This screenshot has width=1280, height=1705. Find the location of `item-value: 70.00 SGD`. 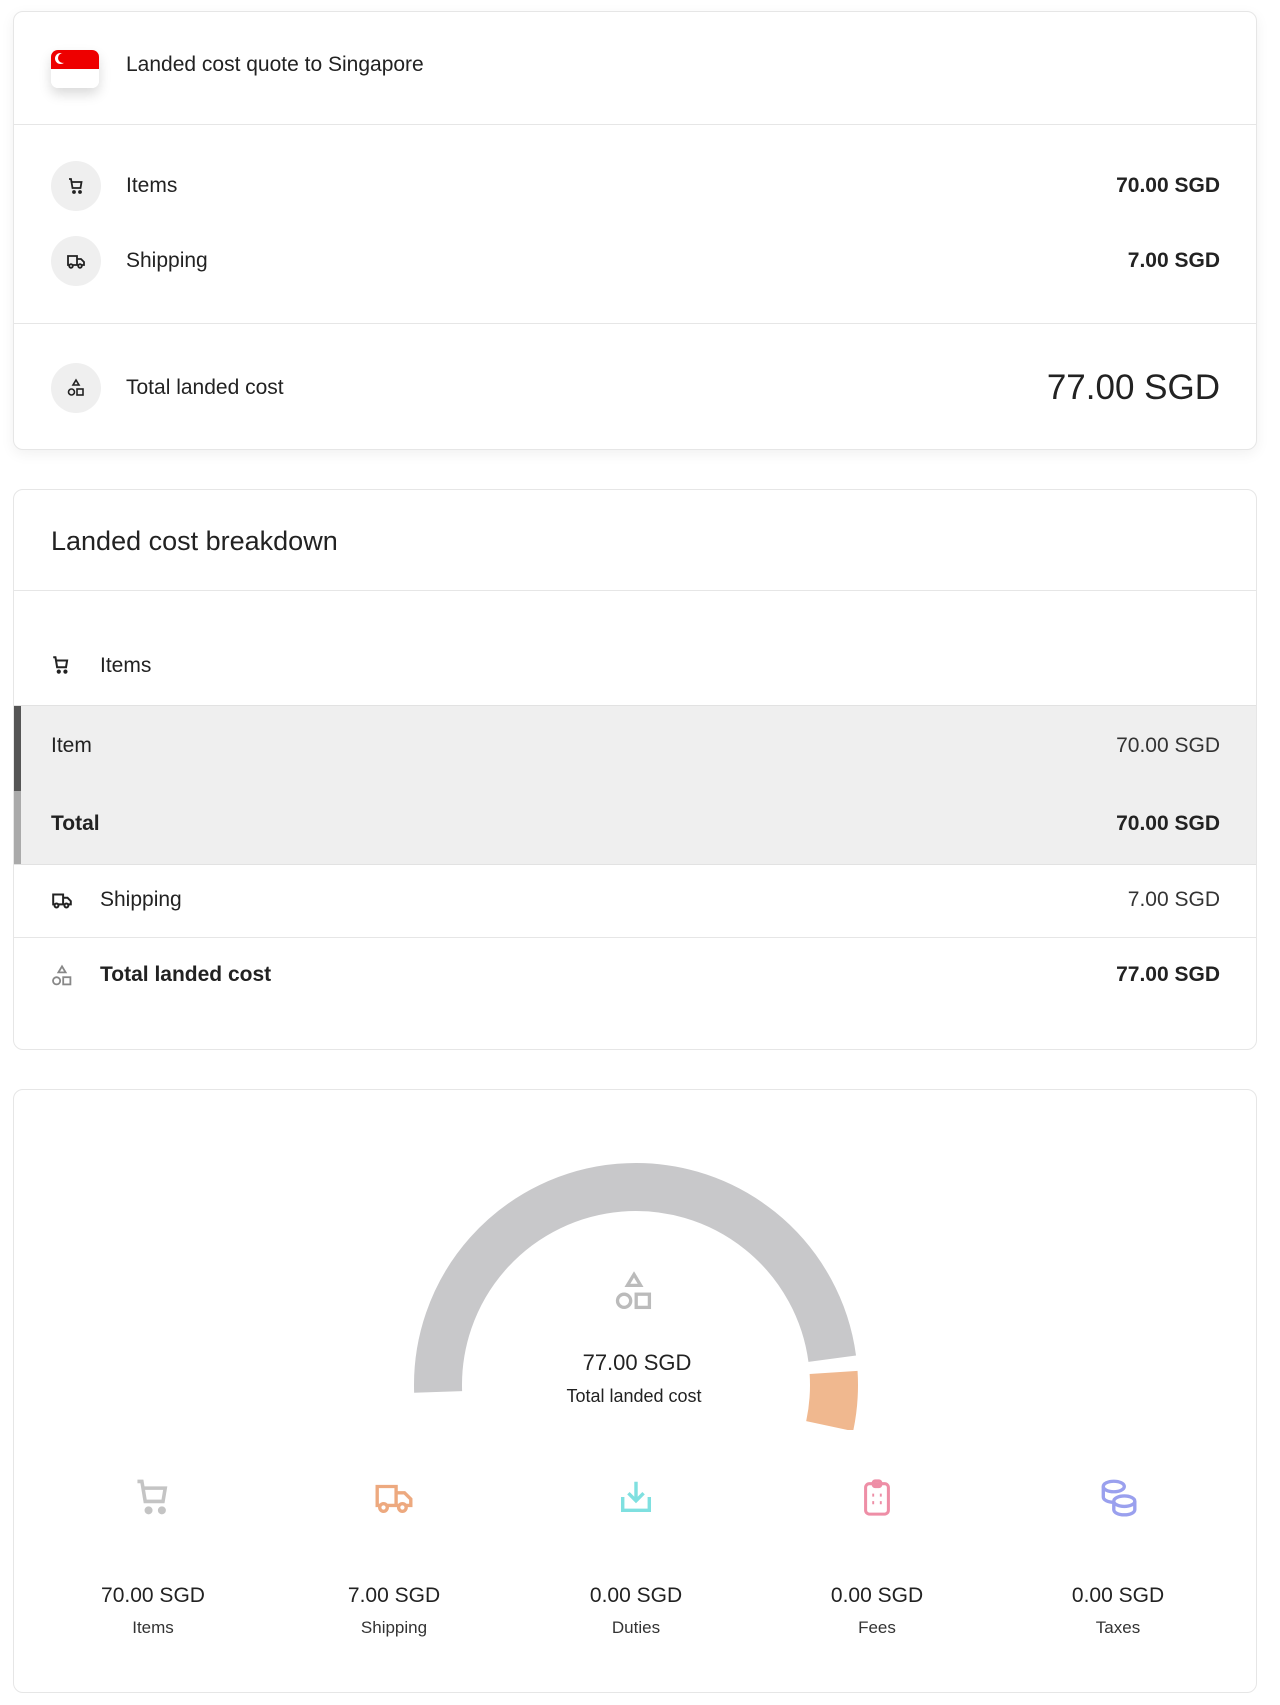

item-value: 70.00 SGD is located at coordinates (1168, 745).